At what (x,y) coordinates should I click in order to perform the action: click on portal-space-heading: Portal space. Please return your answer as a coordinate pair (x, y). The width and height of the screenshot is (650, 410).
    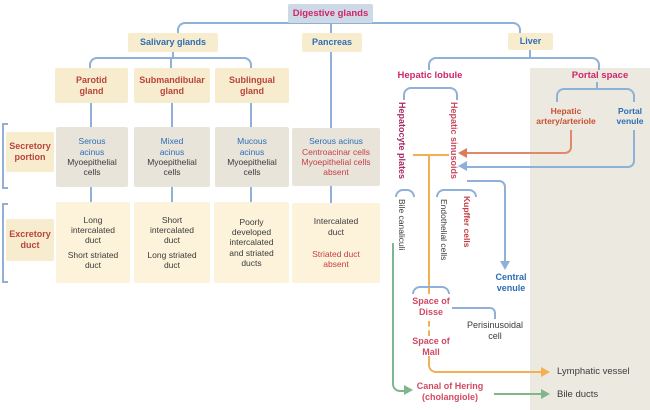
    Looking at the image, I should click on (600, 75).